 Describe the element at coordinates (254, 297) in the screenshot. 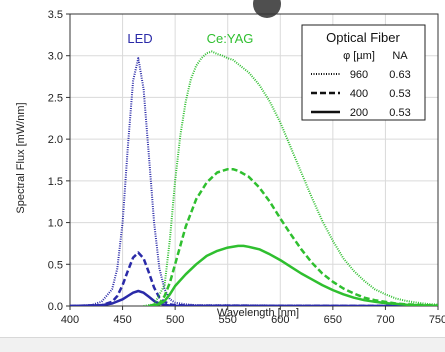

I see `led-solid-series-line` at that location.